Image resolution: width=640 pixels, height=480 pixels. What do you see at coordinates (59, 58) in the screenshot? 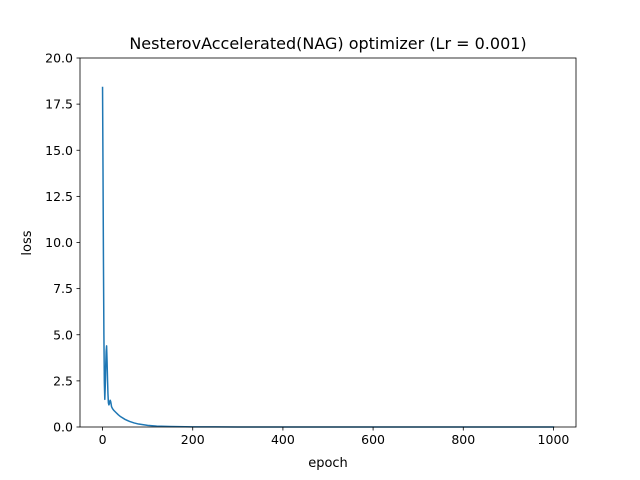
I see `y-tick-label: 20.0` at bounding box center [59, 58].